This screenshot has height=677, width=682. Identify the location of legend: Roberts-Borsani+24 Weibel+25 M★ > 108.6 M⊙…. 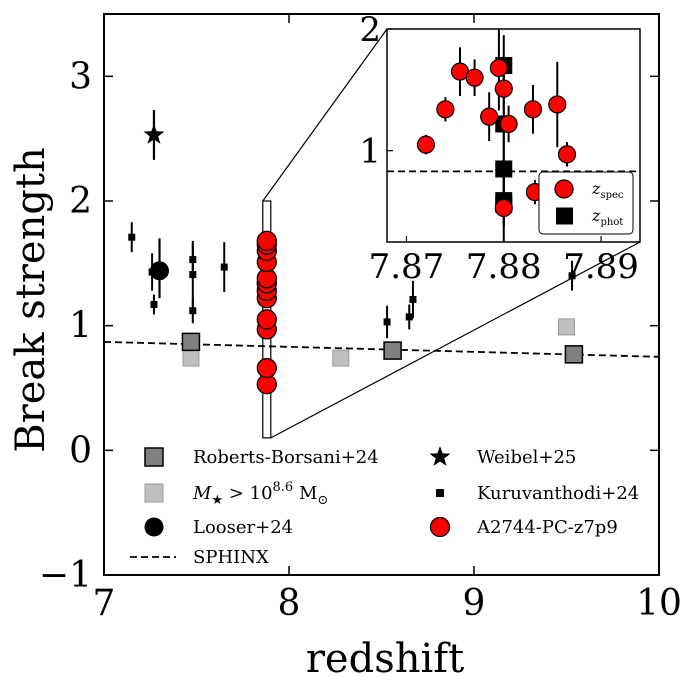
(384, 507).